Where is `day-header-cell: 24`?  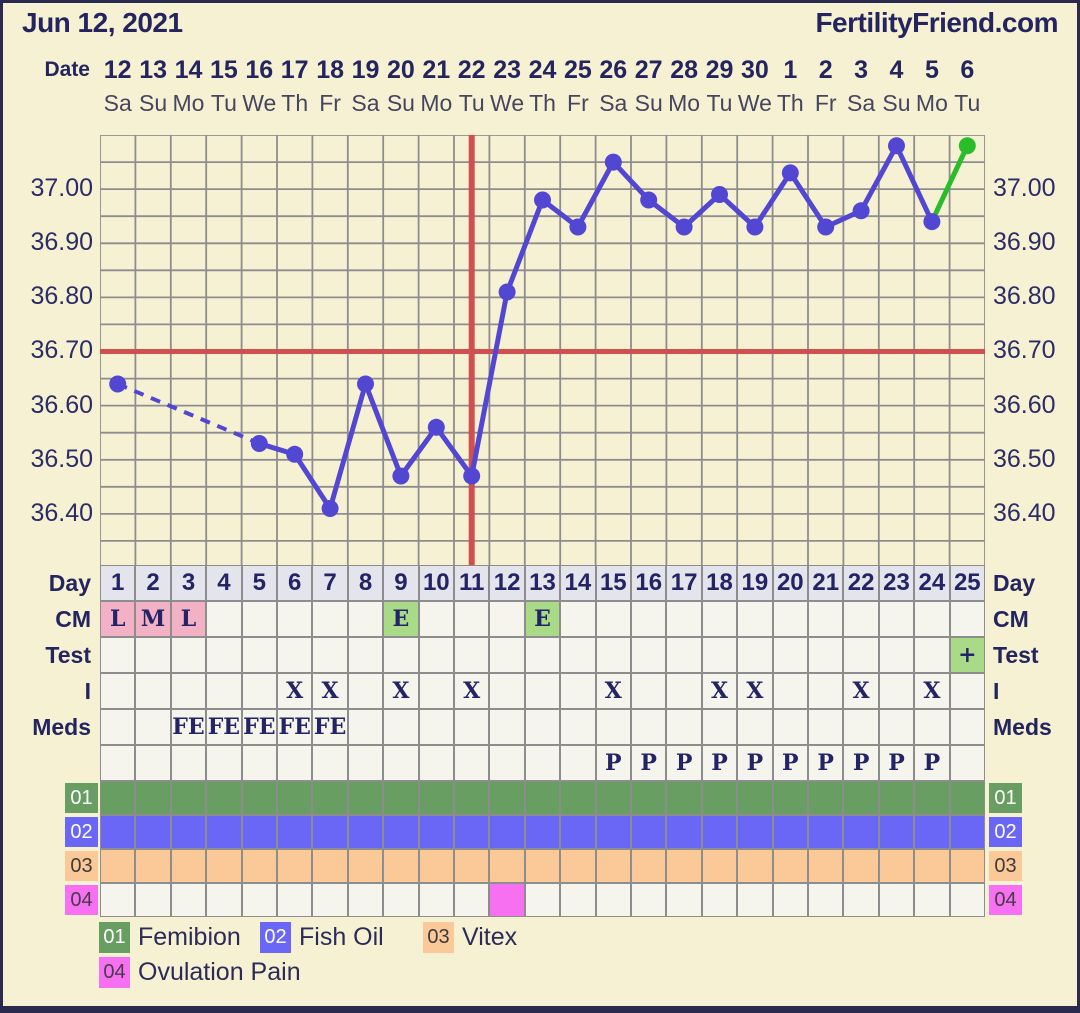
day-header-cell: 24 is located at coordinates (932, 583).